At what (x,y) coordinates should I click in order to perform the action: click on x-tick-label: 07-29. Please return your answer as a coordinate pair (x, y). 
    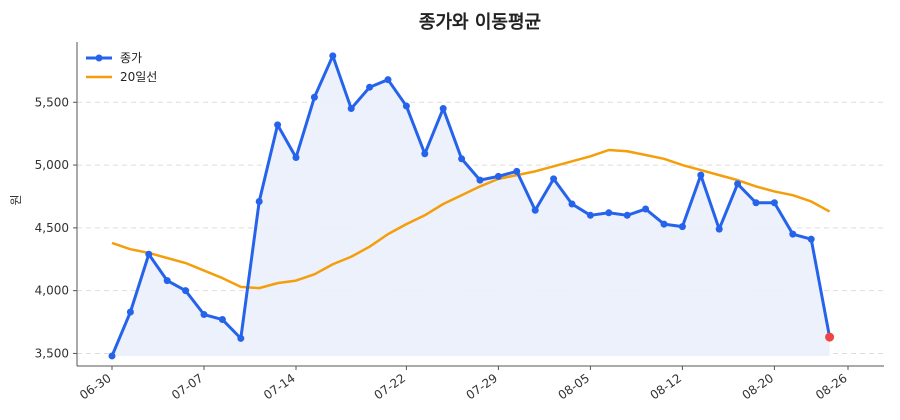
    Looking at the image, I should click on (482, 386).